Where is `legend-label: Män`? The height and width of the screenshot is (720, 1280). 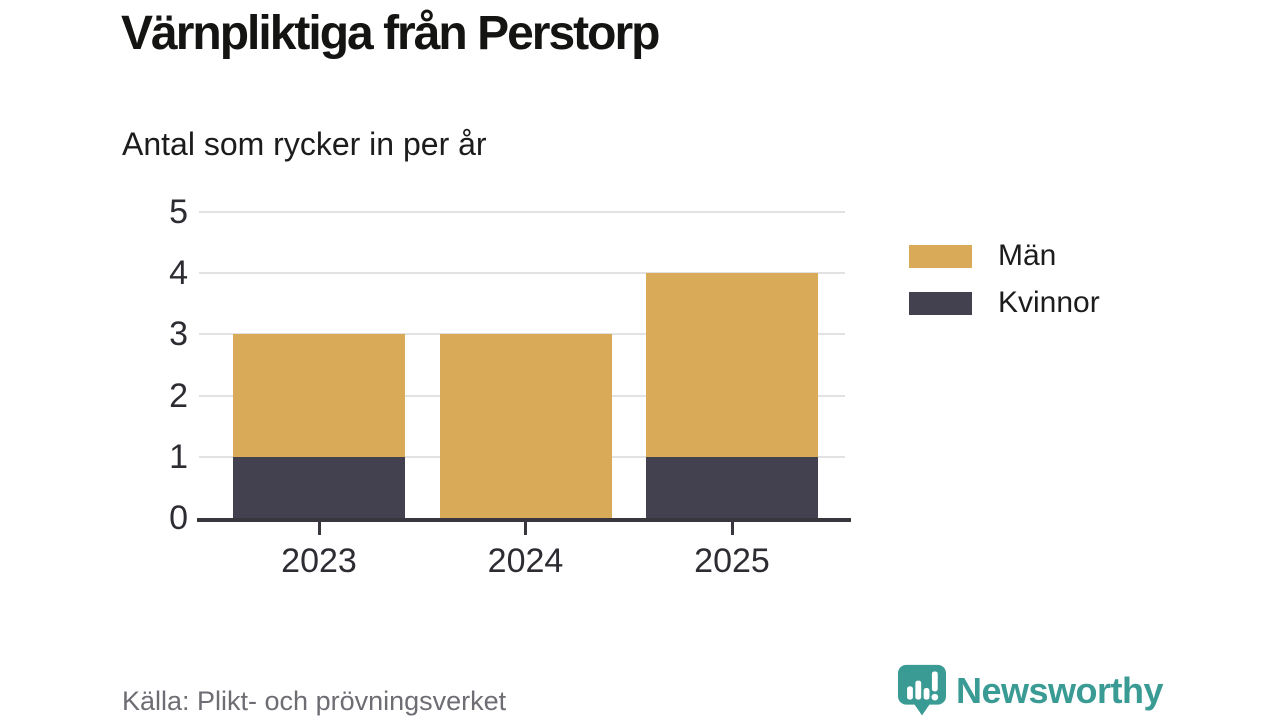 legend-label: Män is located at coordinates (1027, 255).